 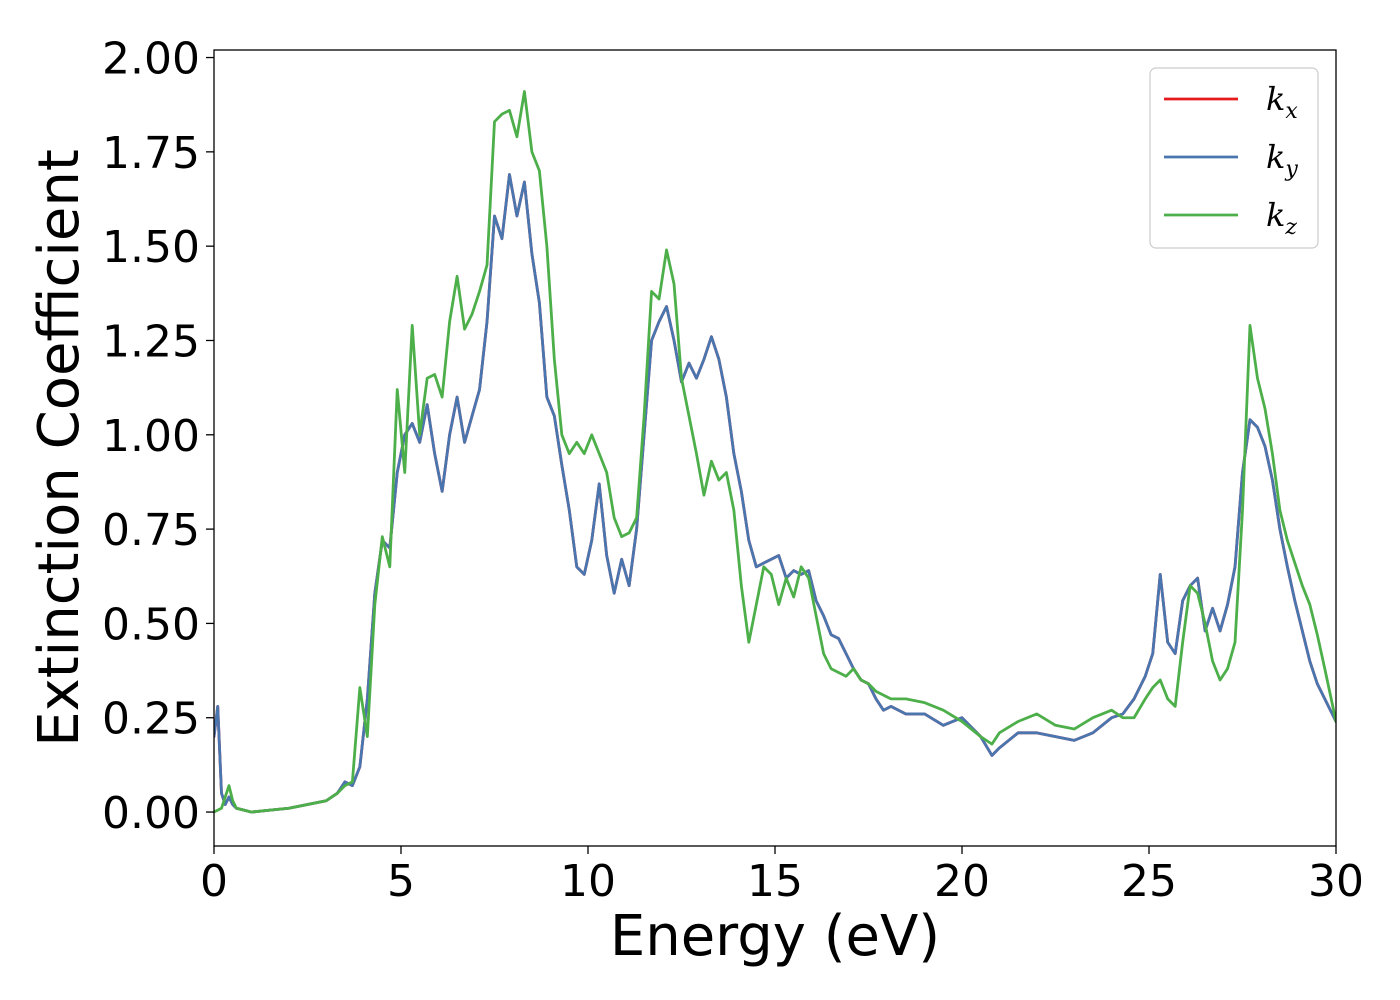 I want to click on x-tick-label: 20, so click(x=962, y=881).